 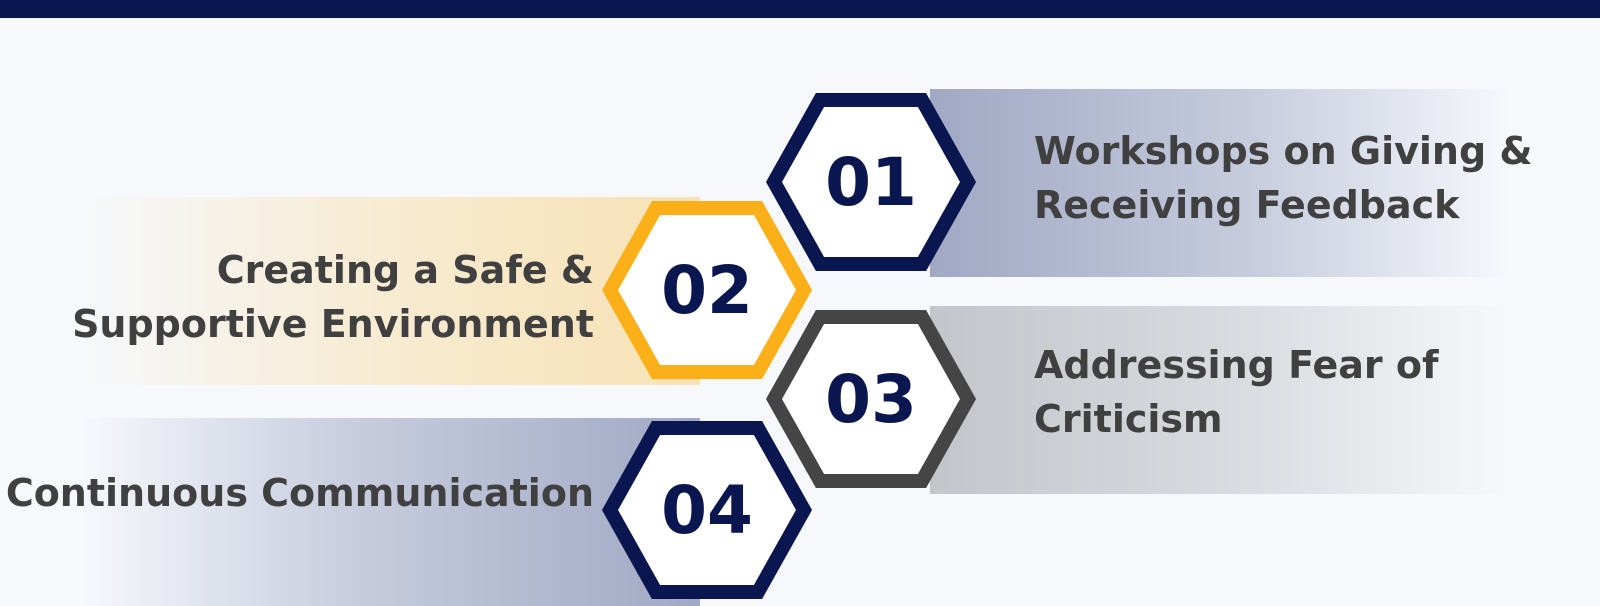 What do you see at coordinates (1128, 419) in the screenshot?
I see `step-03-label-line2: Criticism` at bounding box center [1128, 419].